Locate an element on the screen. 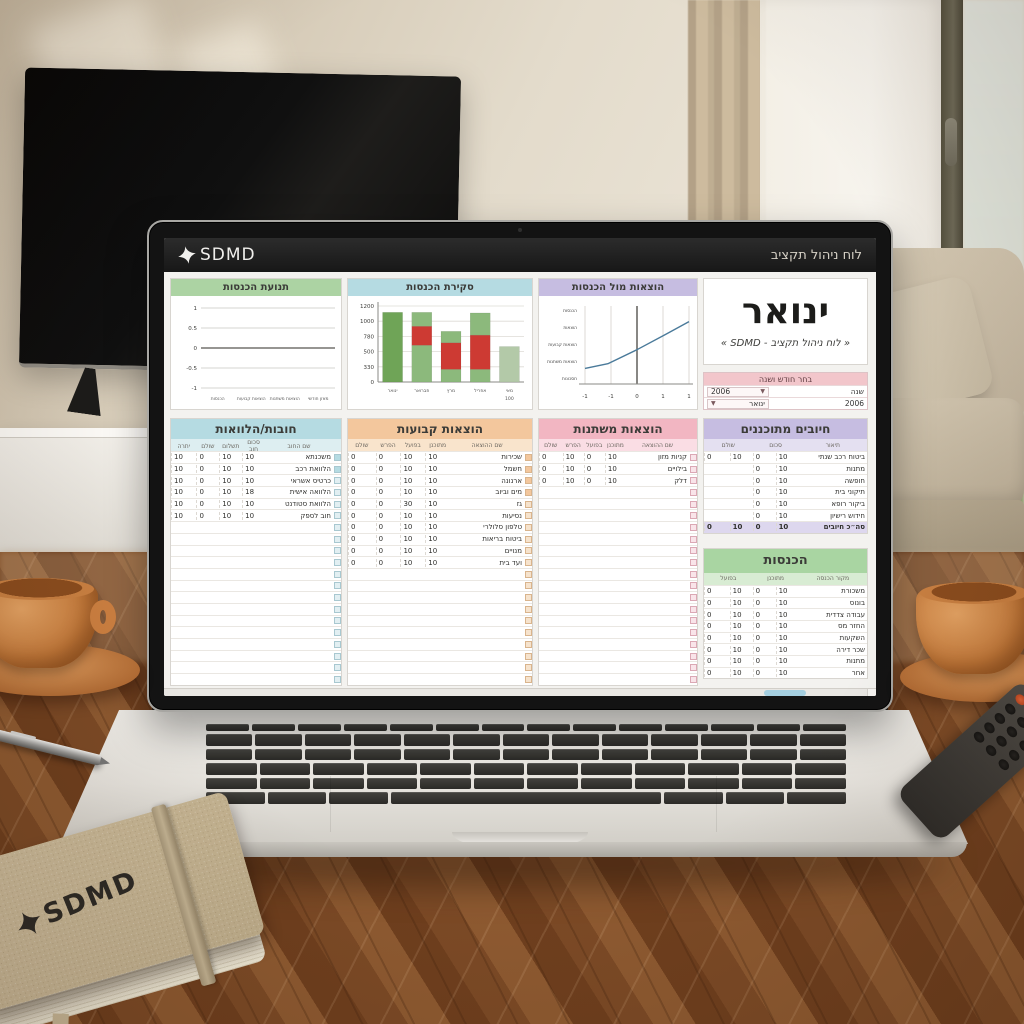 This screenshot has width=1024, height=1024. table-row: סה״כ חיובים 10 0 10 0 is located at coordinates (785, 527).